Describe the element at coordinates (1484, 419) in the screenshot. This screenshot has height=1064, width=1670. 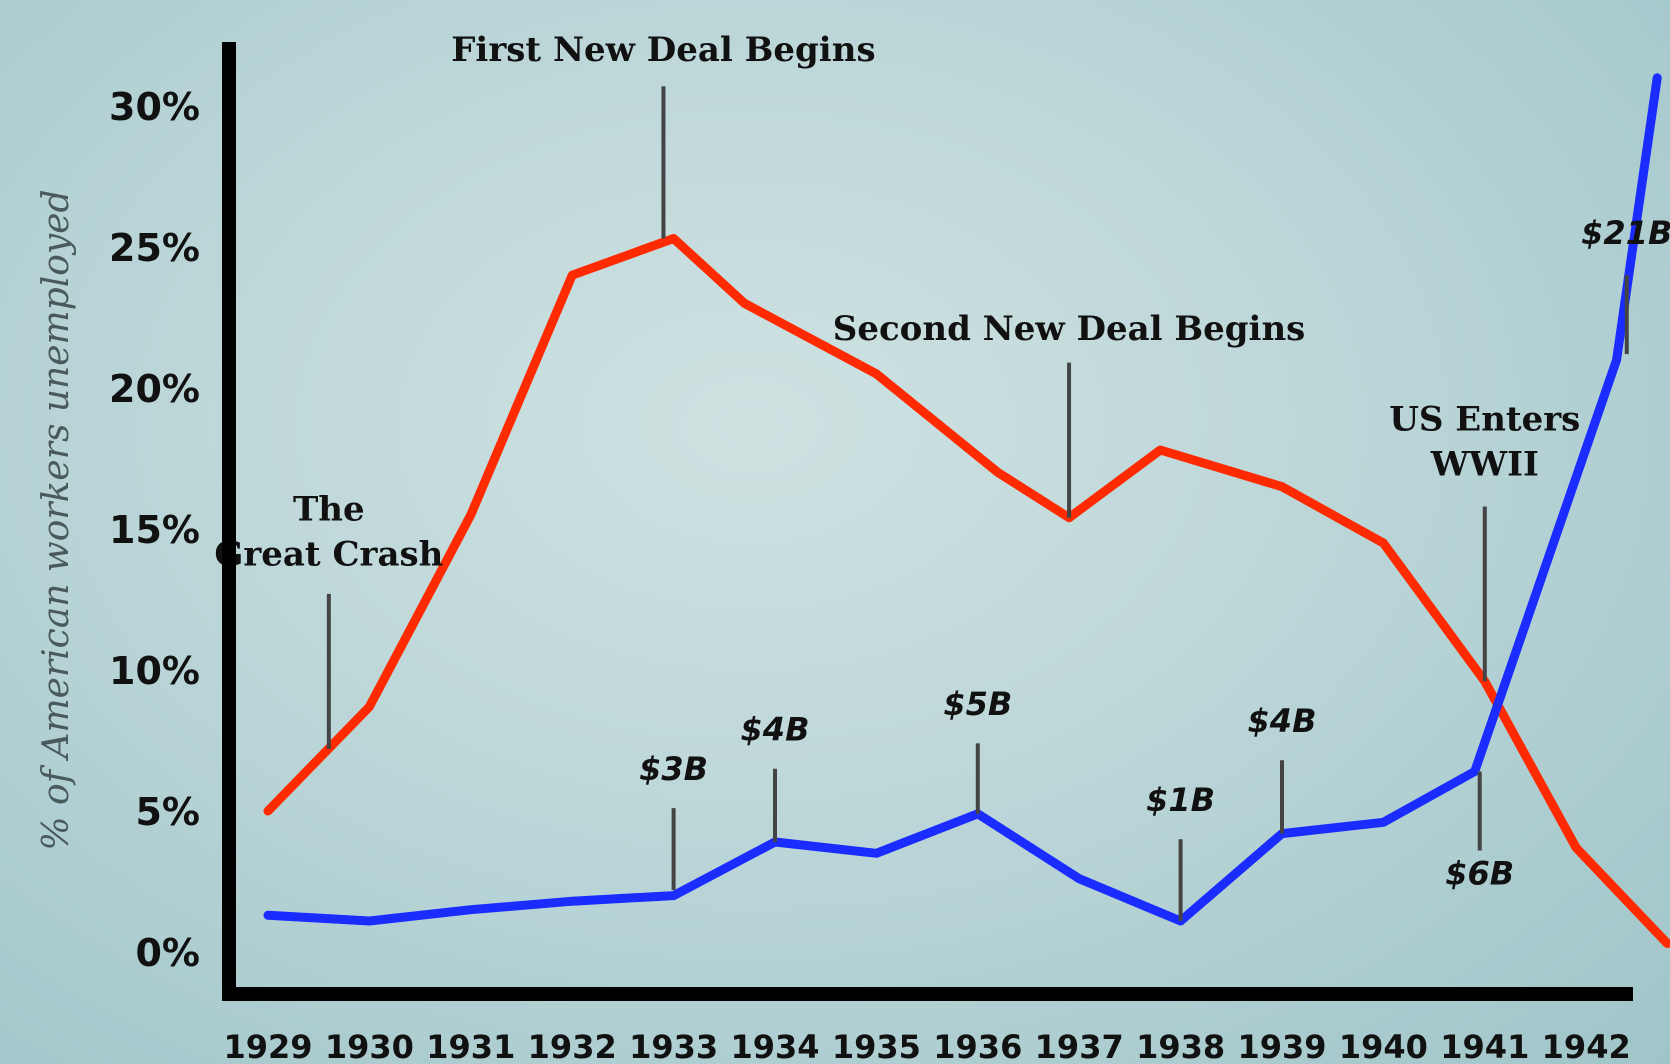
I see `event-annotation-text: US Enters` at that location.